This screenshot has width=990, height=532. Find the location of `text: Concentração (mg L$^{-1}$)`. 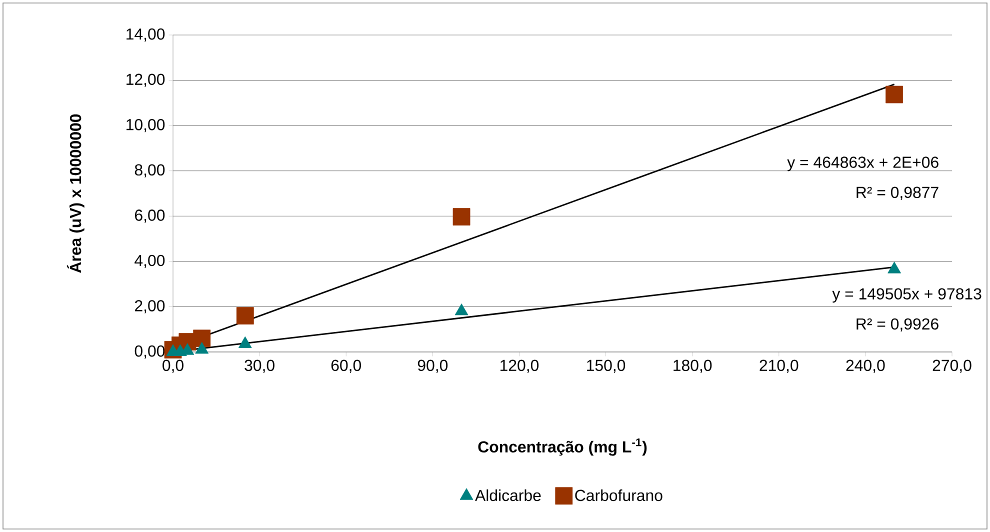

text: Concentração (mg L$^{-1}$) is located at coordinates (562, 447).